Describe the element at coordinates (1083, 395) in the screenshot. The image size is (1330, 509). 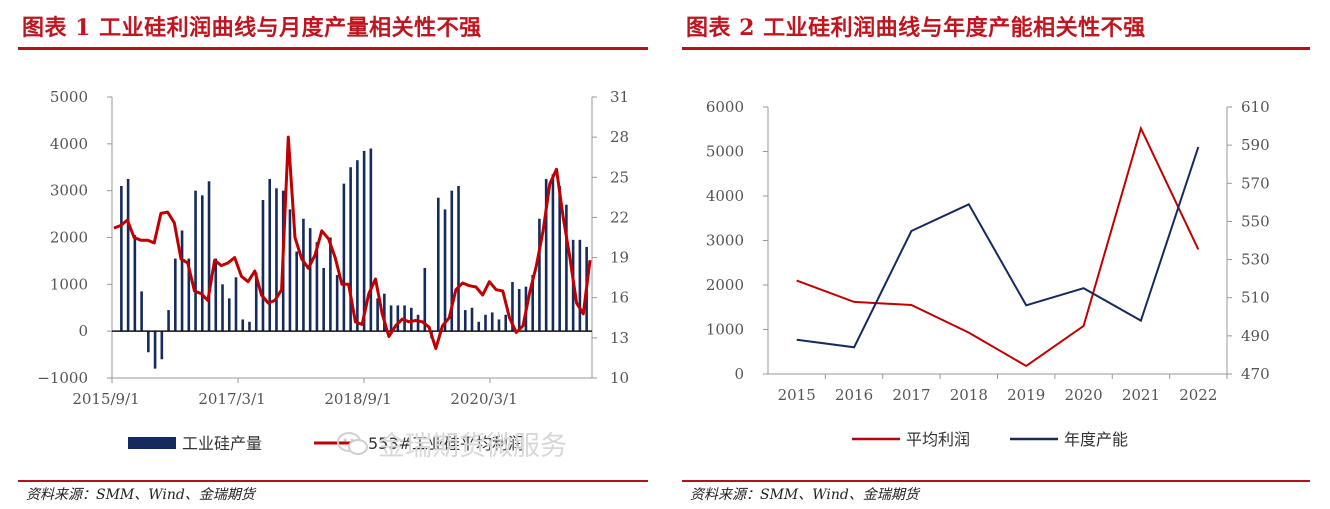
I see `x-tick-label: 2020` at that location.